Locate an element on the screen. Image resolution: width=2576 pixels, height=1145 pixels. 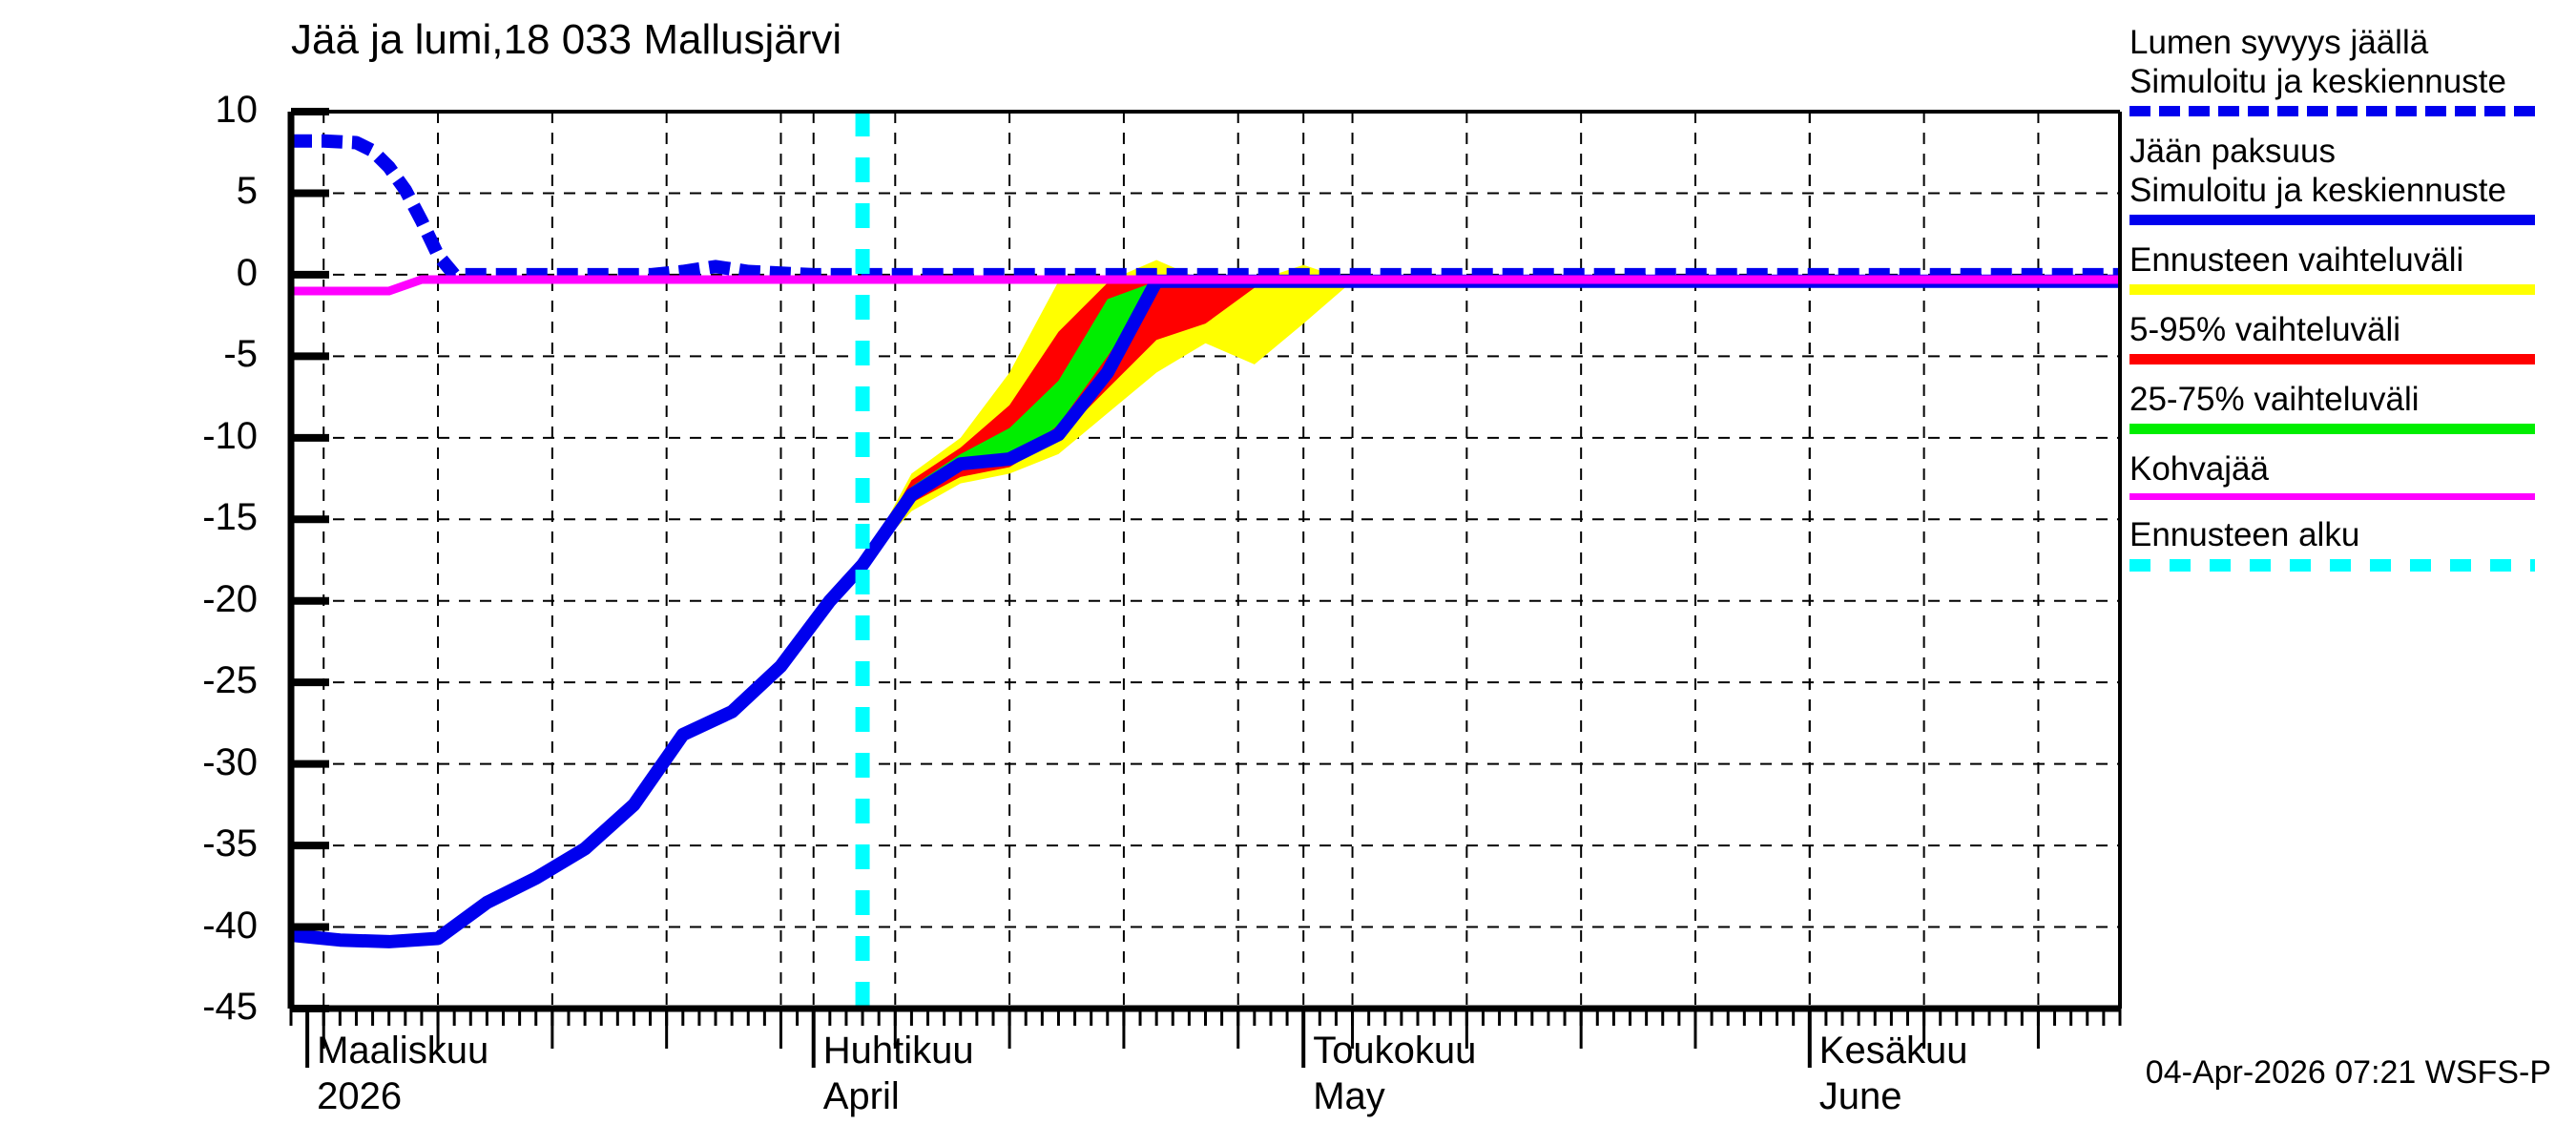
x-tick-label-month-en: 2026 is located at coordinates (360, 1096).